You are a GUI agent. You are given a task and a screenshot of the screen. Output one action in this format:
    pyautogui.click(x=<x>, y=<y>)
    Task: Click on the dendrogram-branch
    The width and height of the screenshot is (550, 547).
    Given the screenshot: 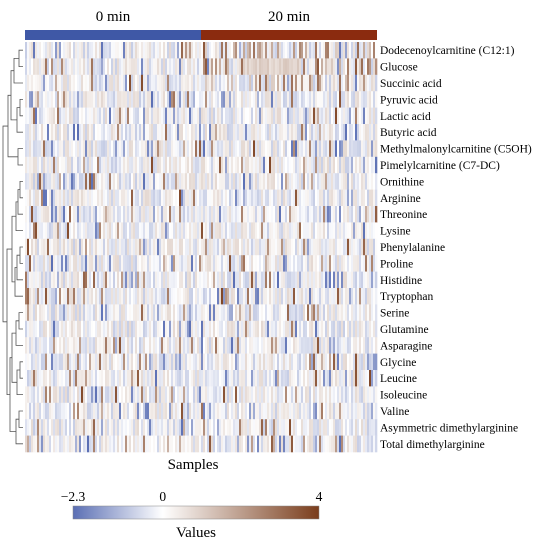 What is the action you would take?
    pyautogui.click(x=12, y=394)
    